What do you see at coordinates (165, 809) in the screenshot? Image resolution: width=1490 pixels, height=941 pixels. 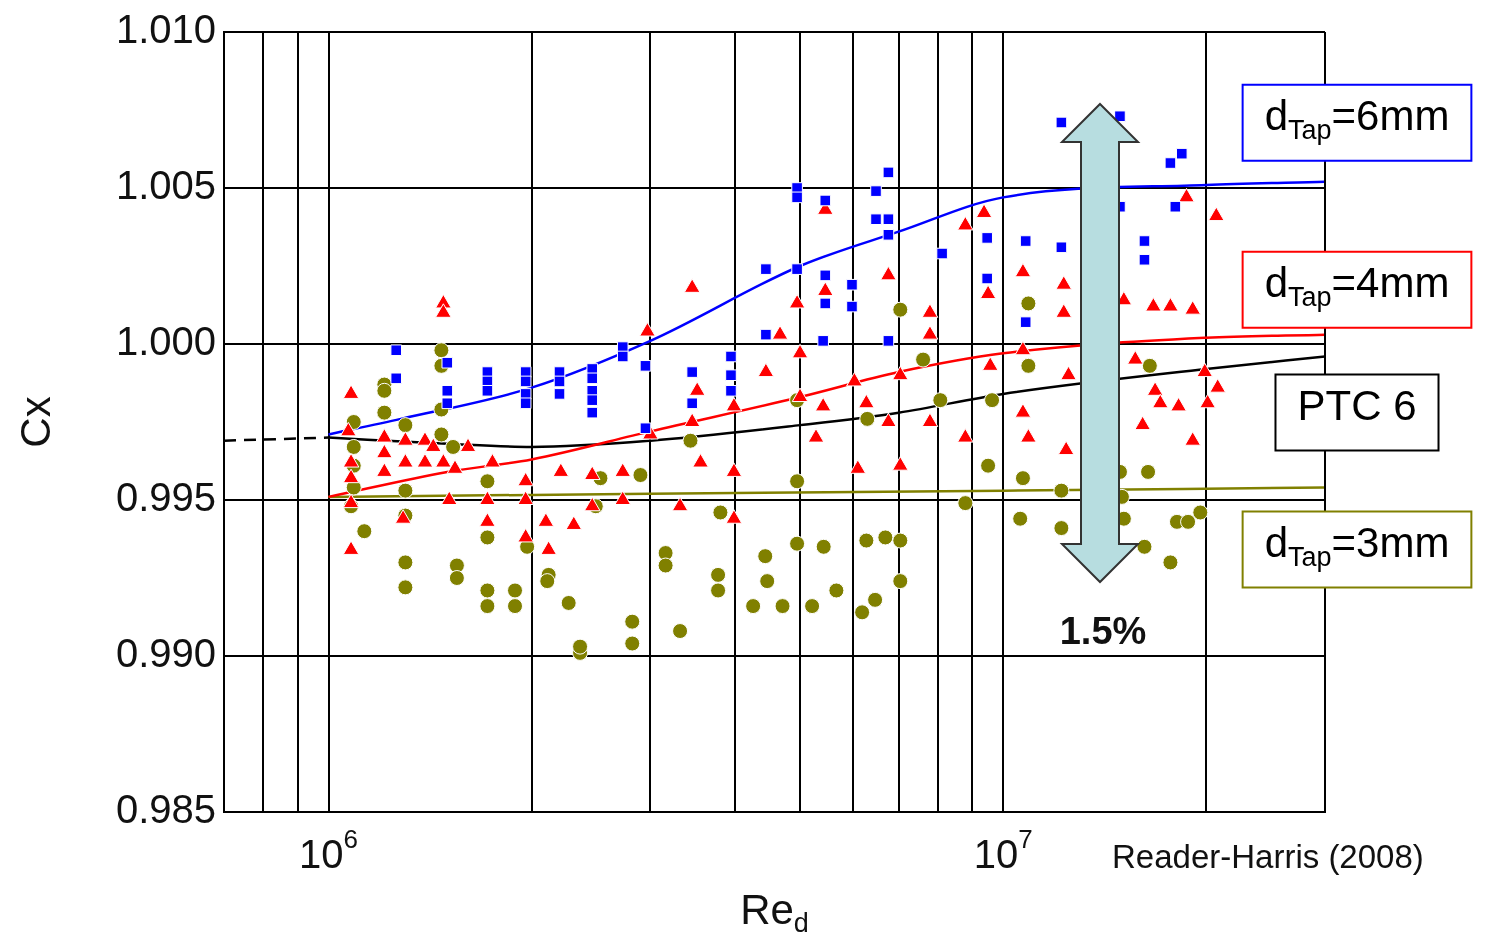 I see `y-tick-label: 0.985` at bounding box center [165, 809].